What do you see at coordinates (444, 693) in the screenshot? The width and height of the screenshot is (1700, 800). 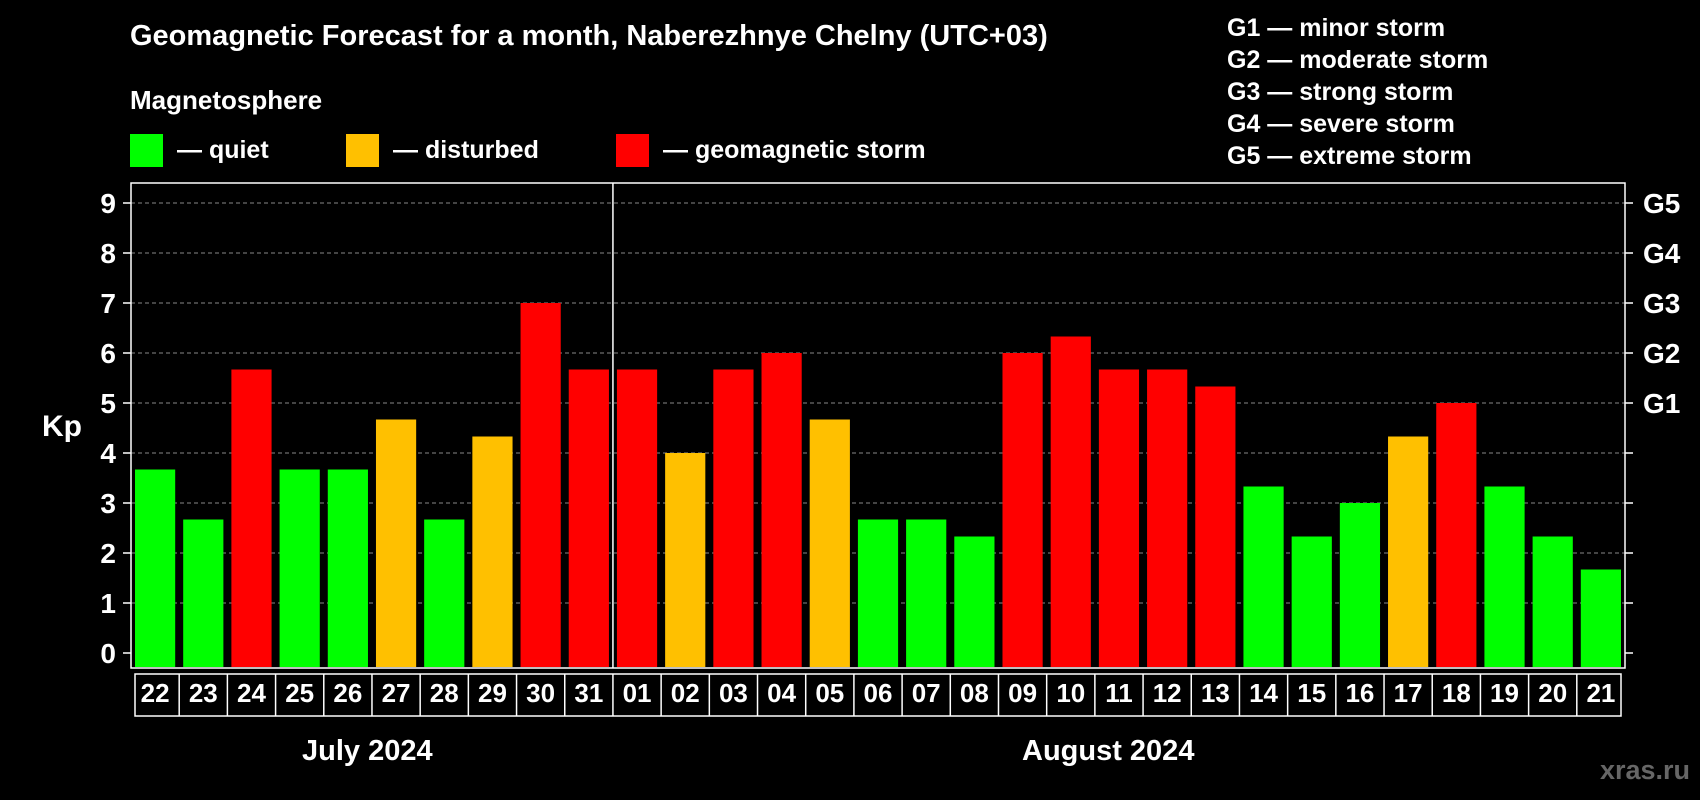 I see `x-tick-label: 28` at bounding box center [444, 693].